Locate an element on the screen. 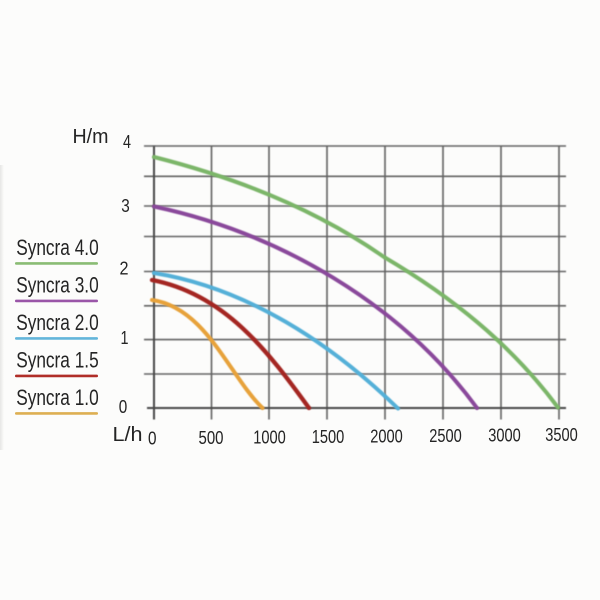 Image resolution: width=600 pixels, height=600 pixels. svg-text: 1 is located at coordinates (125, 338).